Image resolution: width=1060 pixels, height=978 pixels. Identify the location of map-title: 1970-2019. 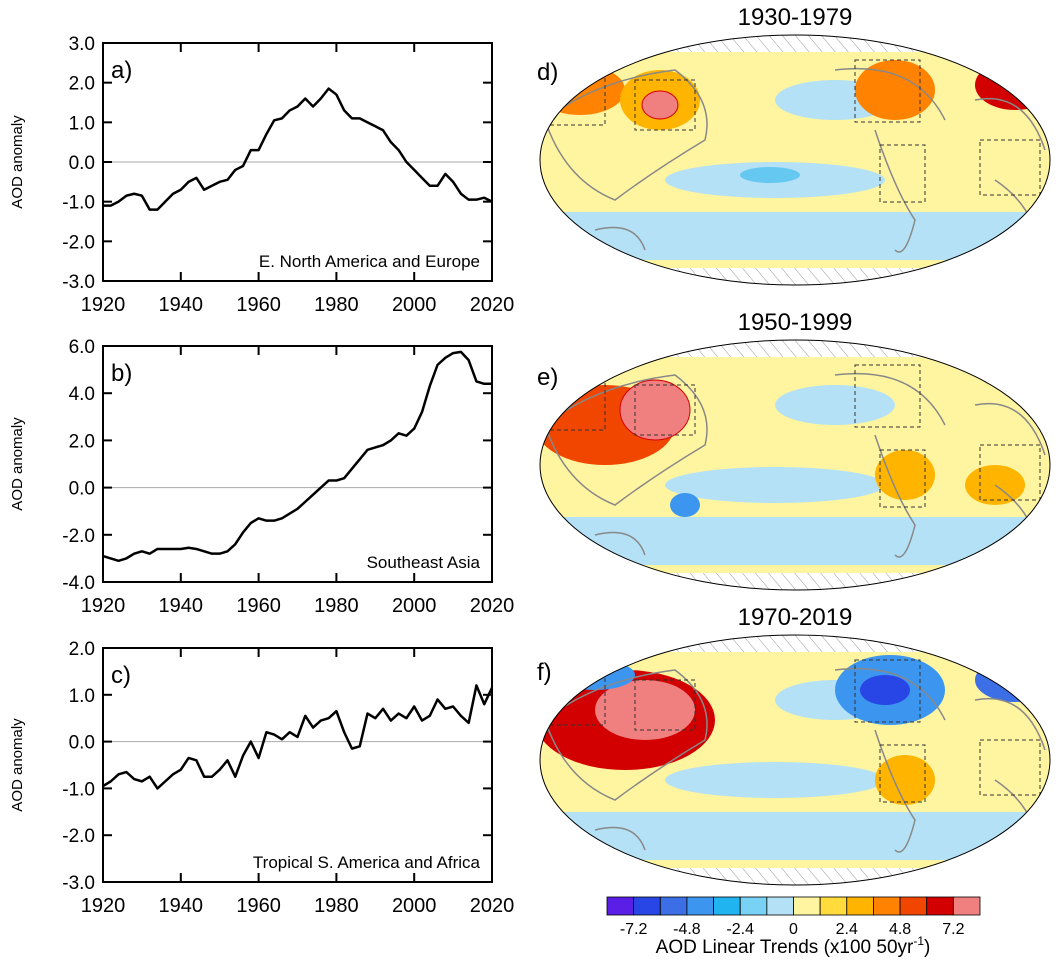
(795, 617).